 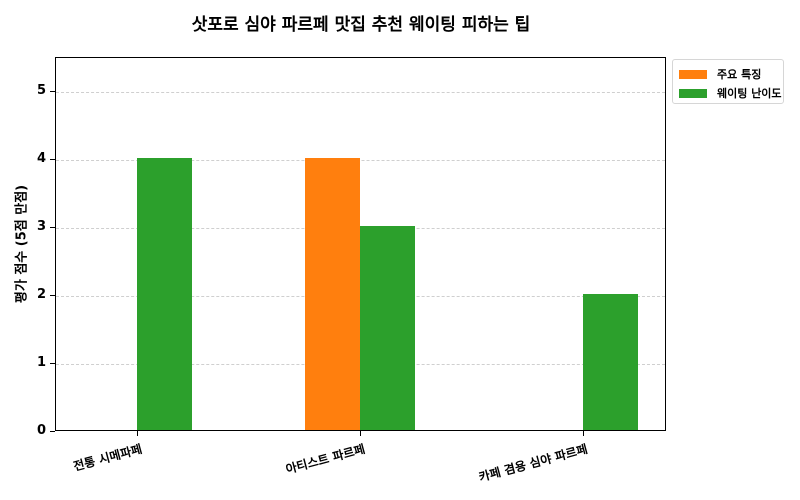 What do you see at coordinates (41, 430) in the screenshot?
I see `y-tick-label: 0` at bounding box center [41, 430].